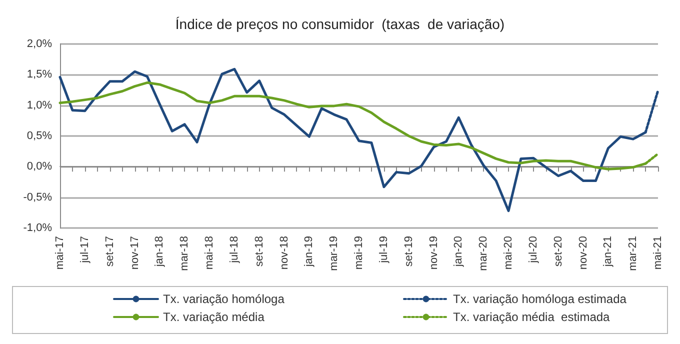 The width and height of the screenshot is (680, 344). I want to click on y-tick-label: 0,0%, so click(39, 166).